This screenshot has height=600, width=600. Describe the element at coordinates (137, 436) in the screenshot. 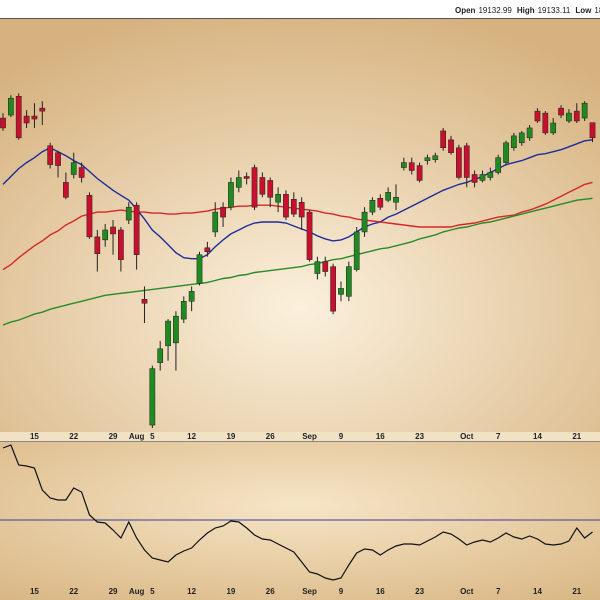

I see `x-tick-label: Aug` at that location.